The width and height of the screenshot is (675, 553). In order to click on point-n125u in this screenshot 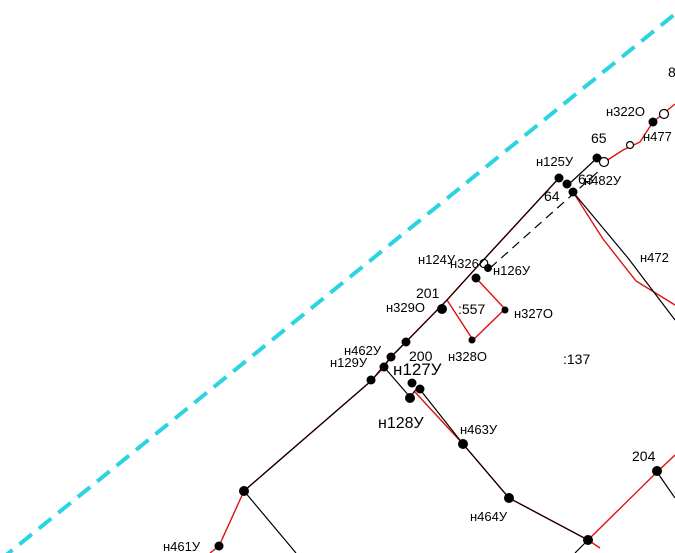, I will do `click(559, 178)`.